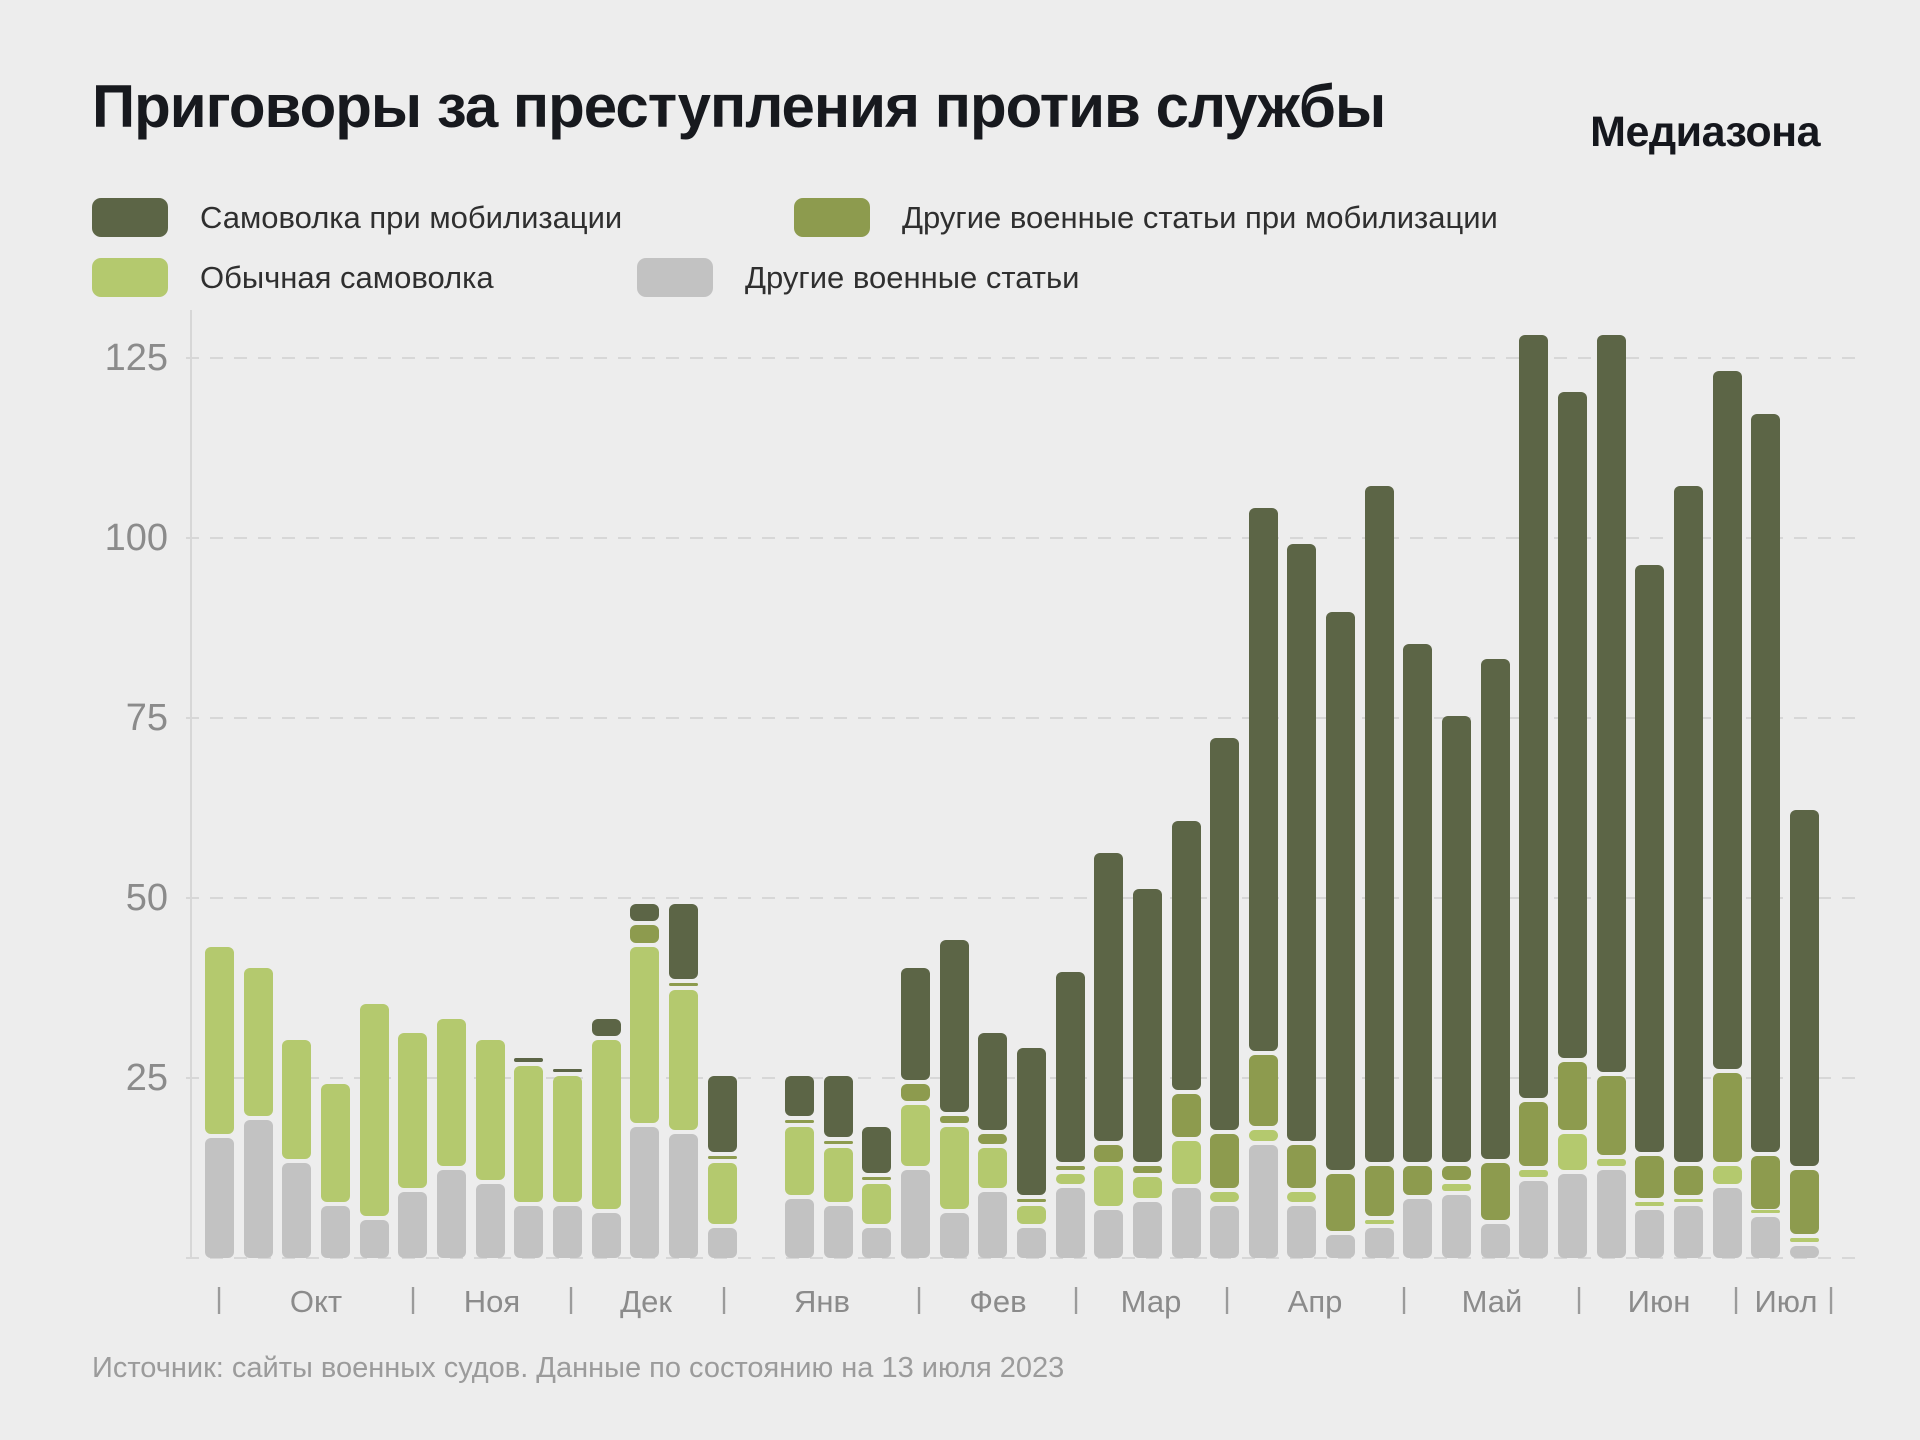 This screenshot has height=1440, width=1920. Describe the element at coordinates (1727, 719) in the screenshot. I see `bar-segment-week39-s3` at that location.